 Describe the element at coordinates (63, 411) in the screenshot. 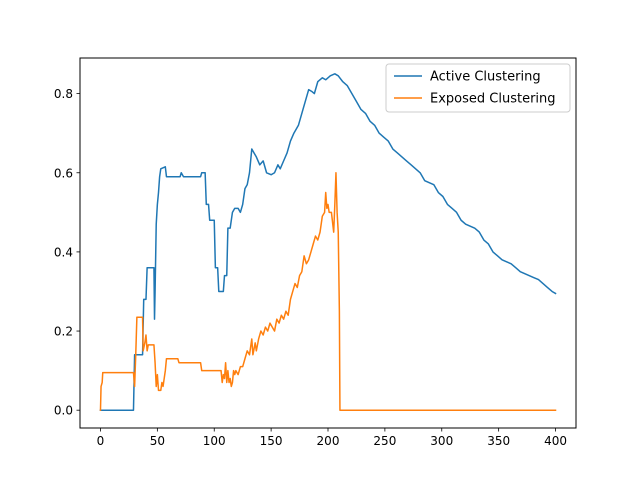

I see `y-tick-label: 0.0` at that location.